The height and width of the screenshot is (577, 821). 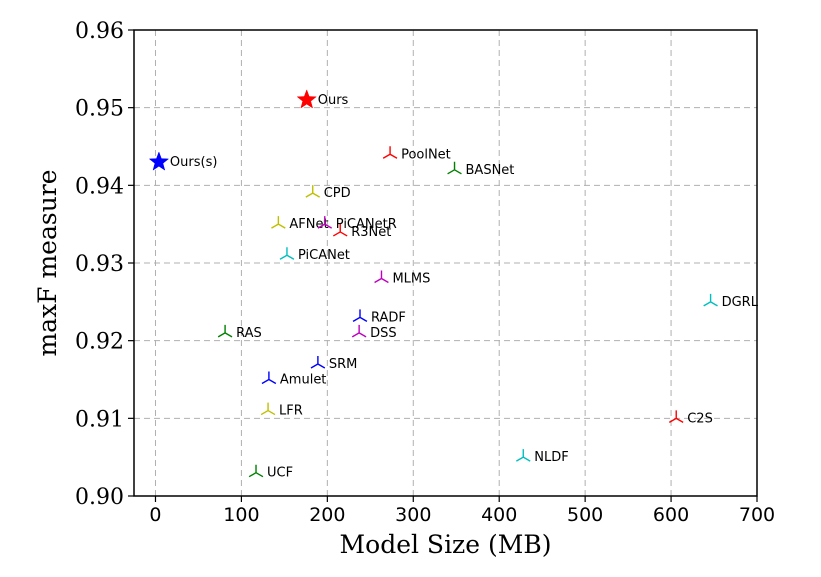 I want to click on point-label-cpd: CPD, so click(x=337, y=193).